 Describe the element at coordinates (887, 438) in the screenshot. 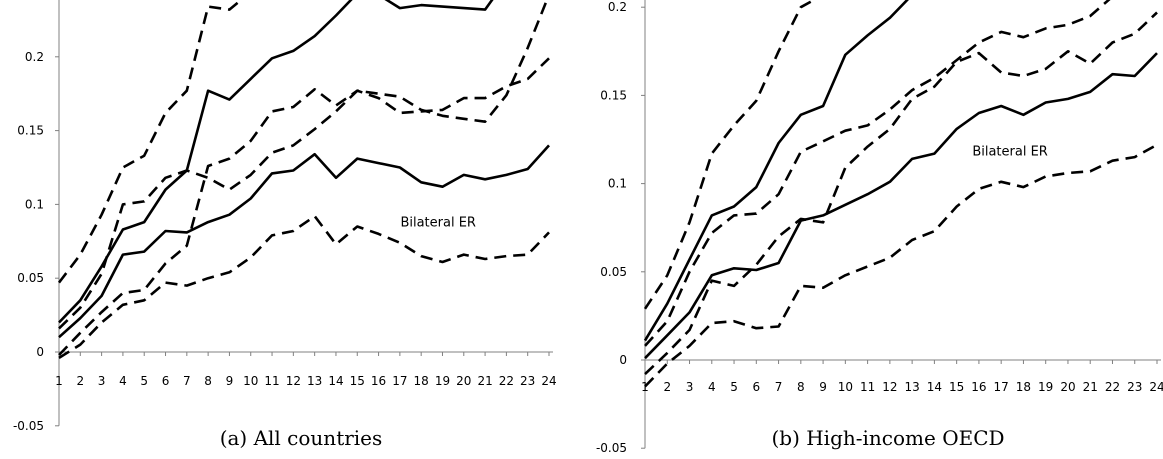

I see `figure-caption: (b) High-income OECD` at that location.